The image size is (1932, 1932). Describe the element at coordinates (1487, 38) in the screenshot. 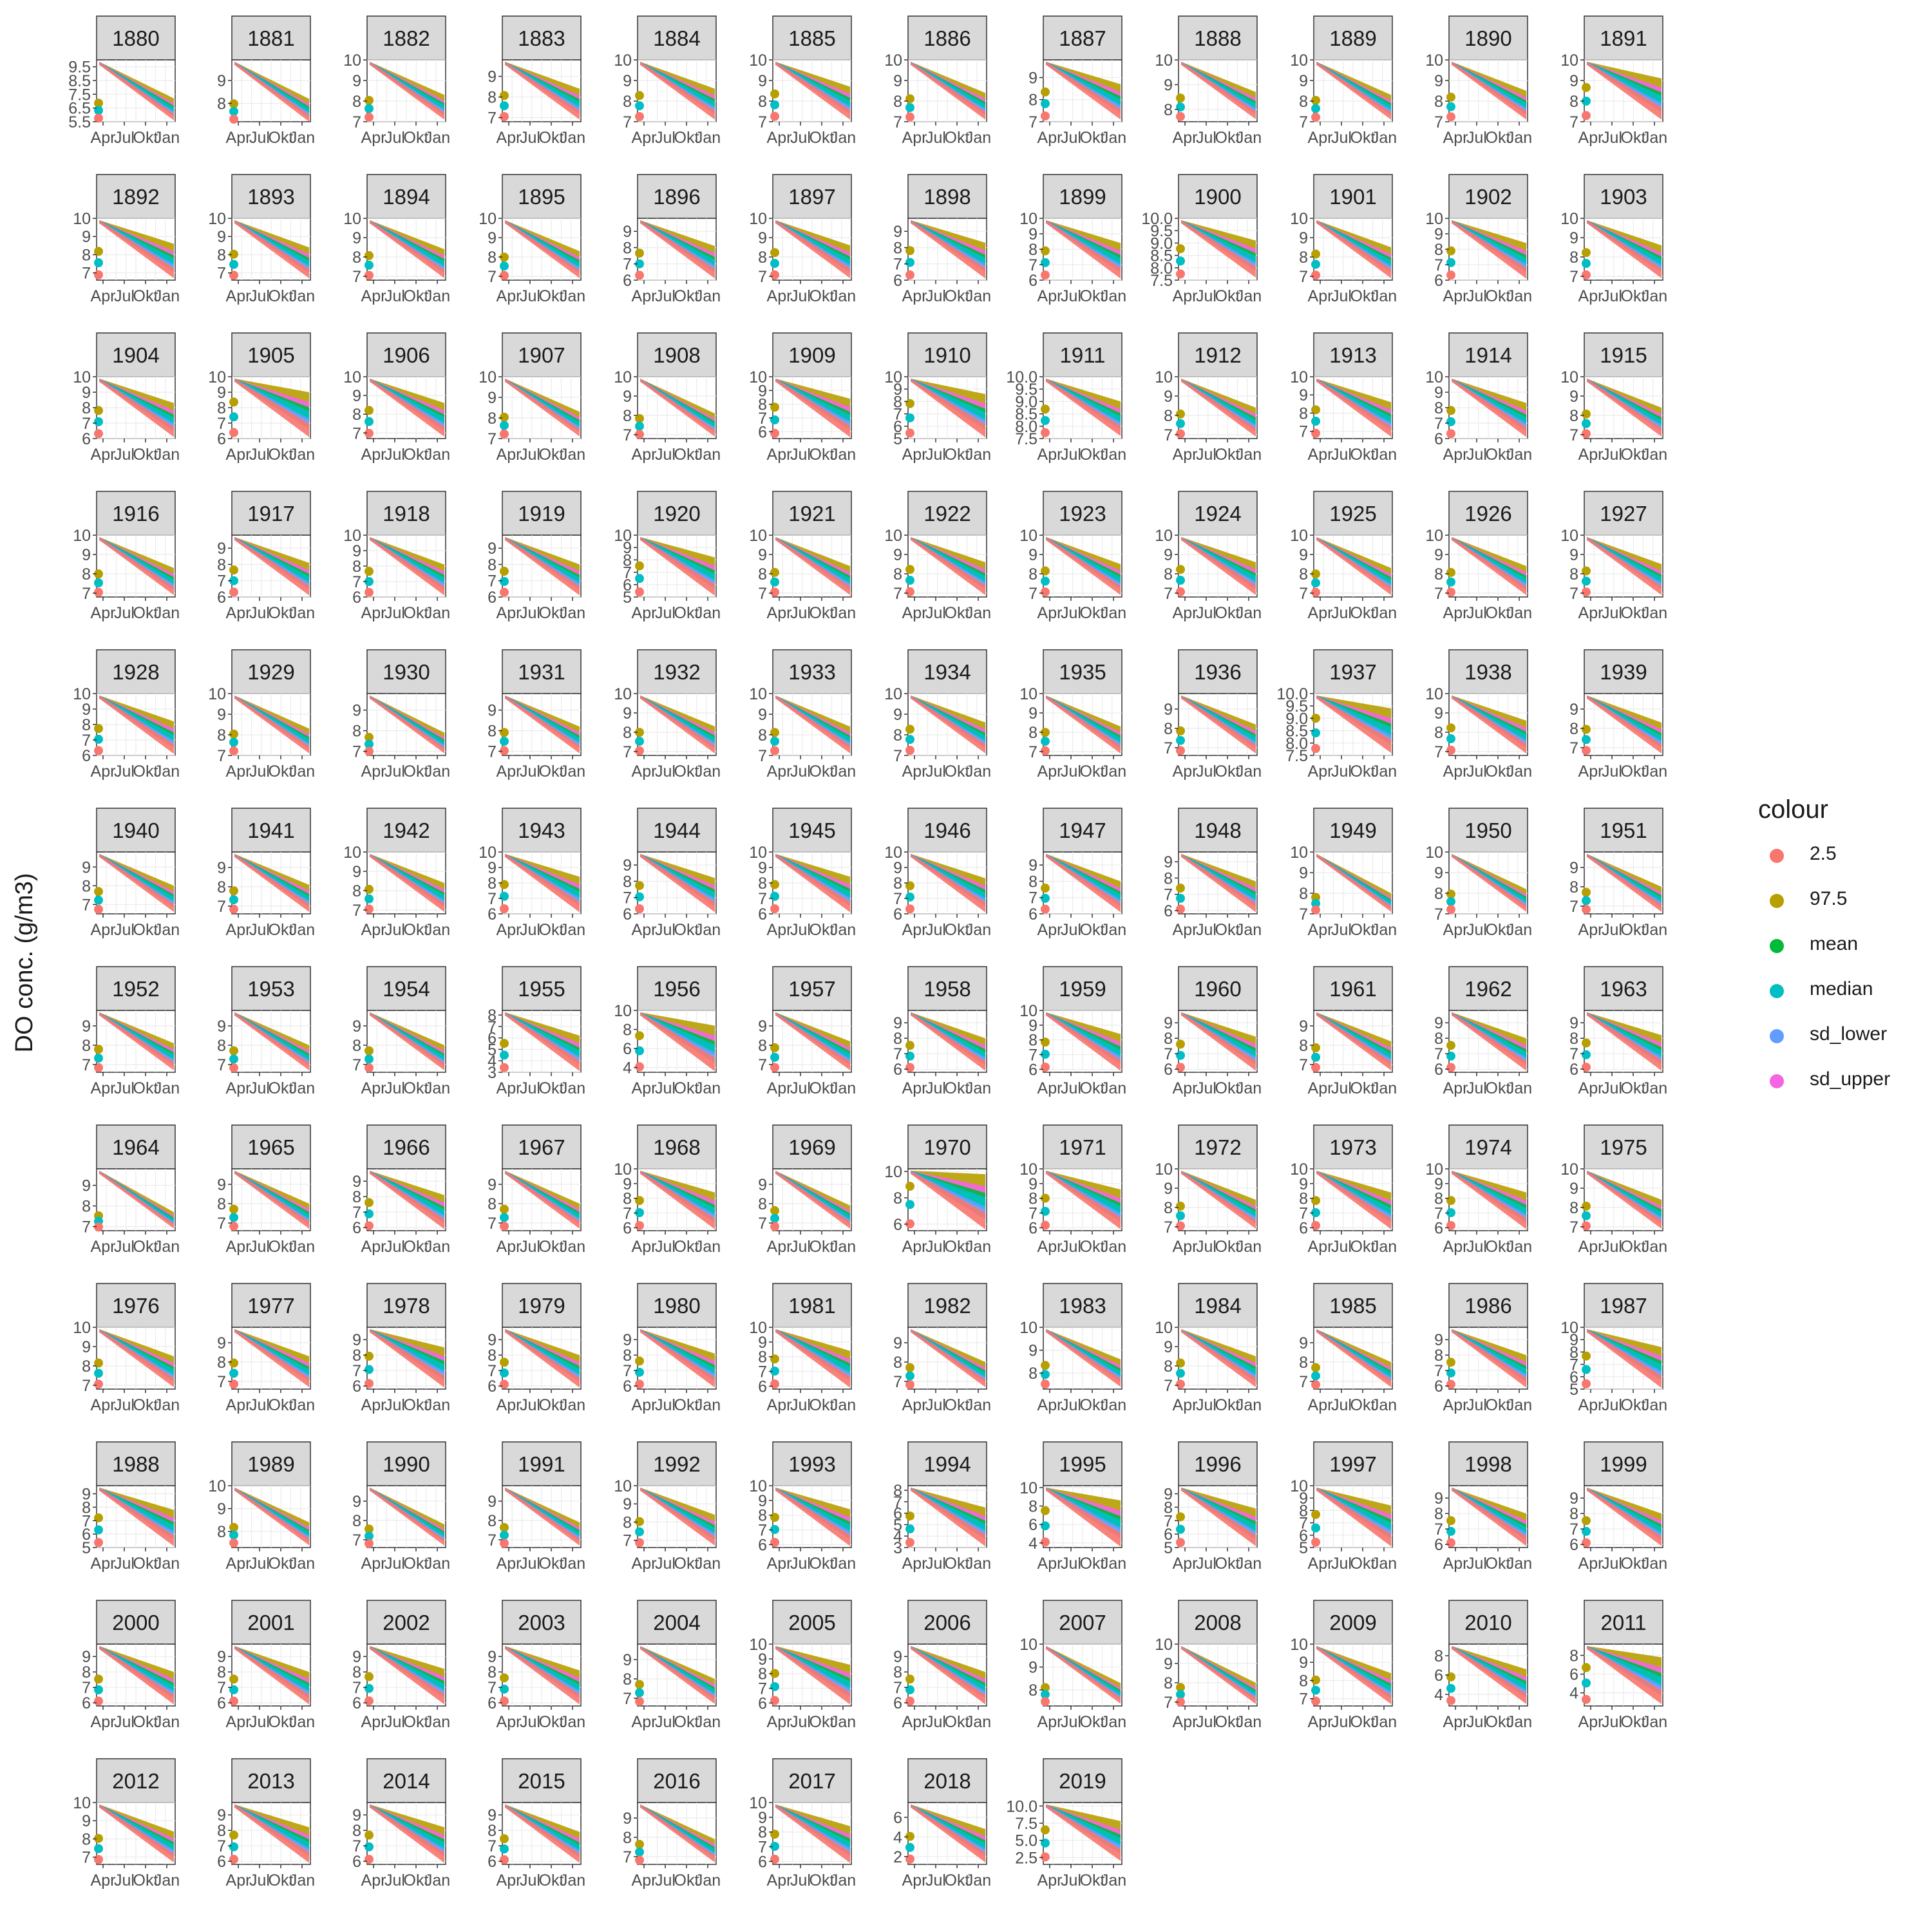

I see `facet-strip-label: 1890` at that location.